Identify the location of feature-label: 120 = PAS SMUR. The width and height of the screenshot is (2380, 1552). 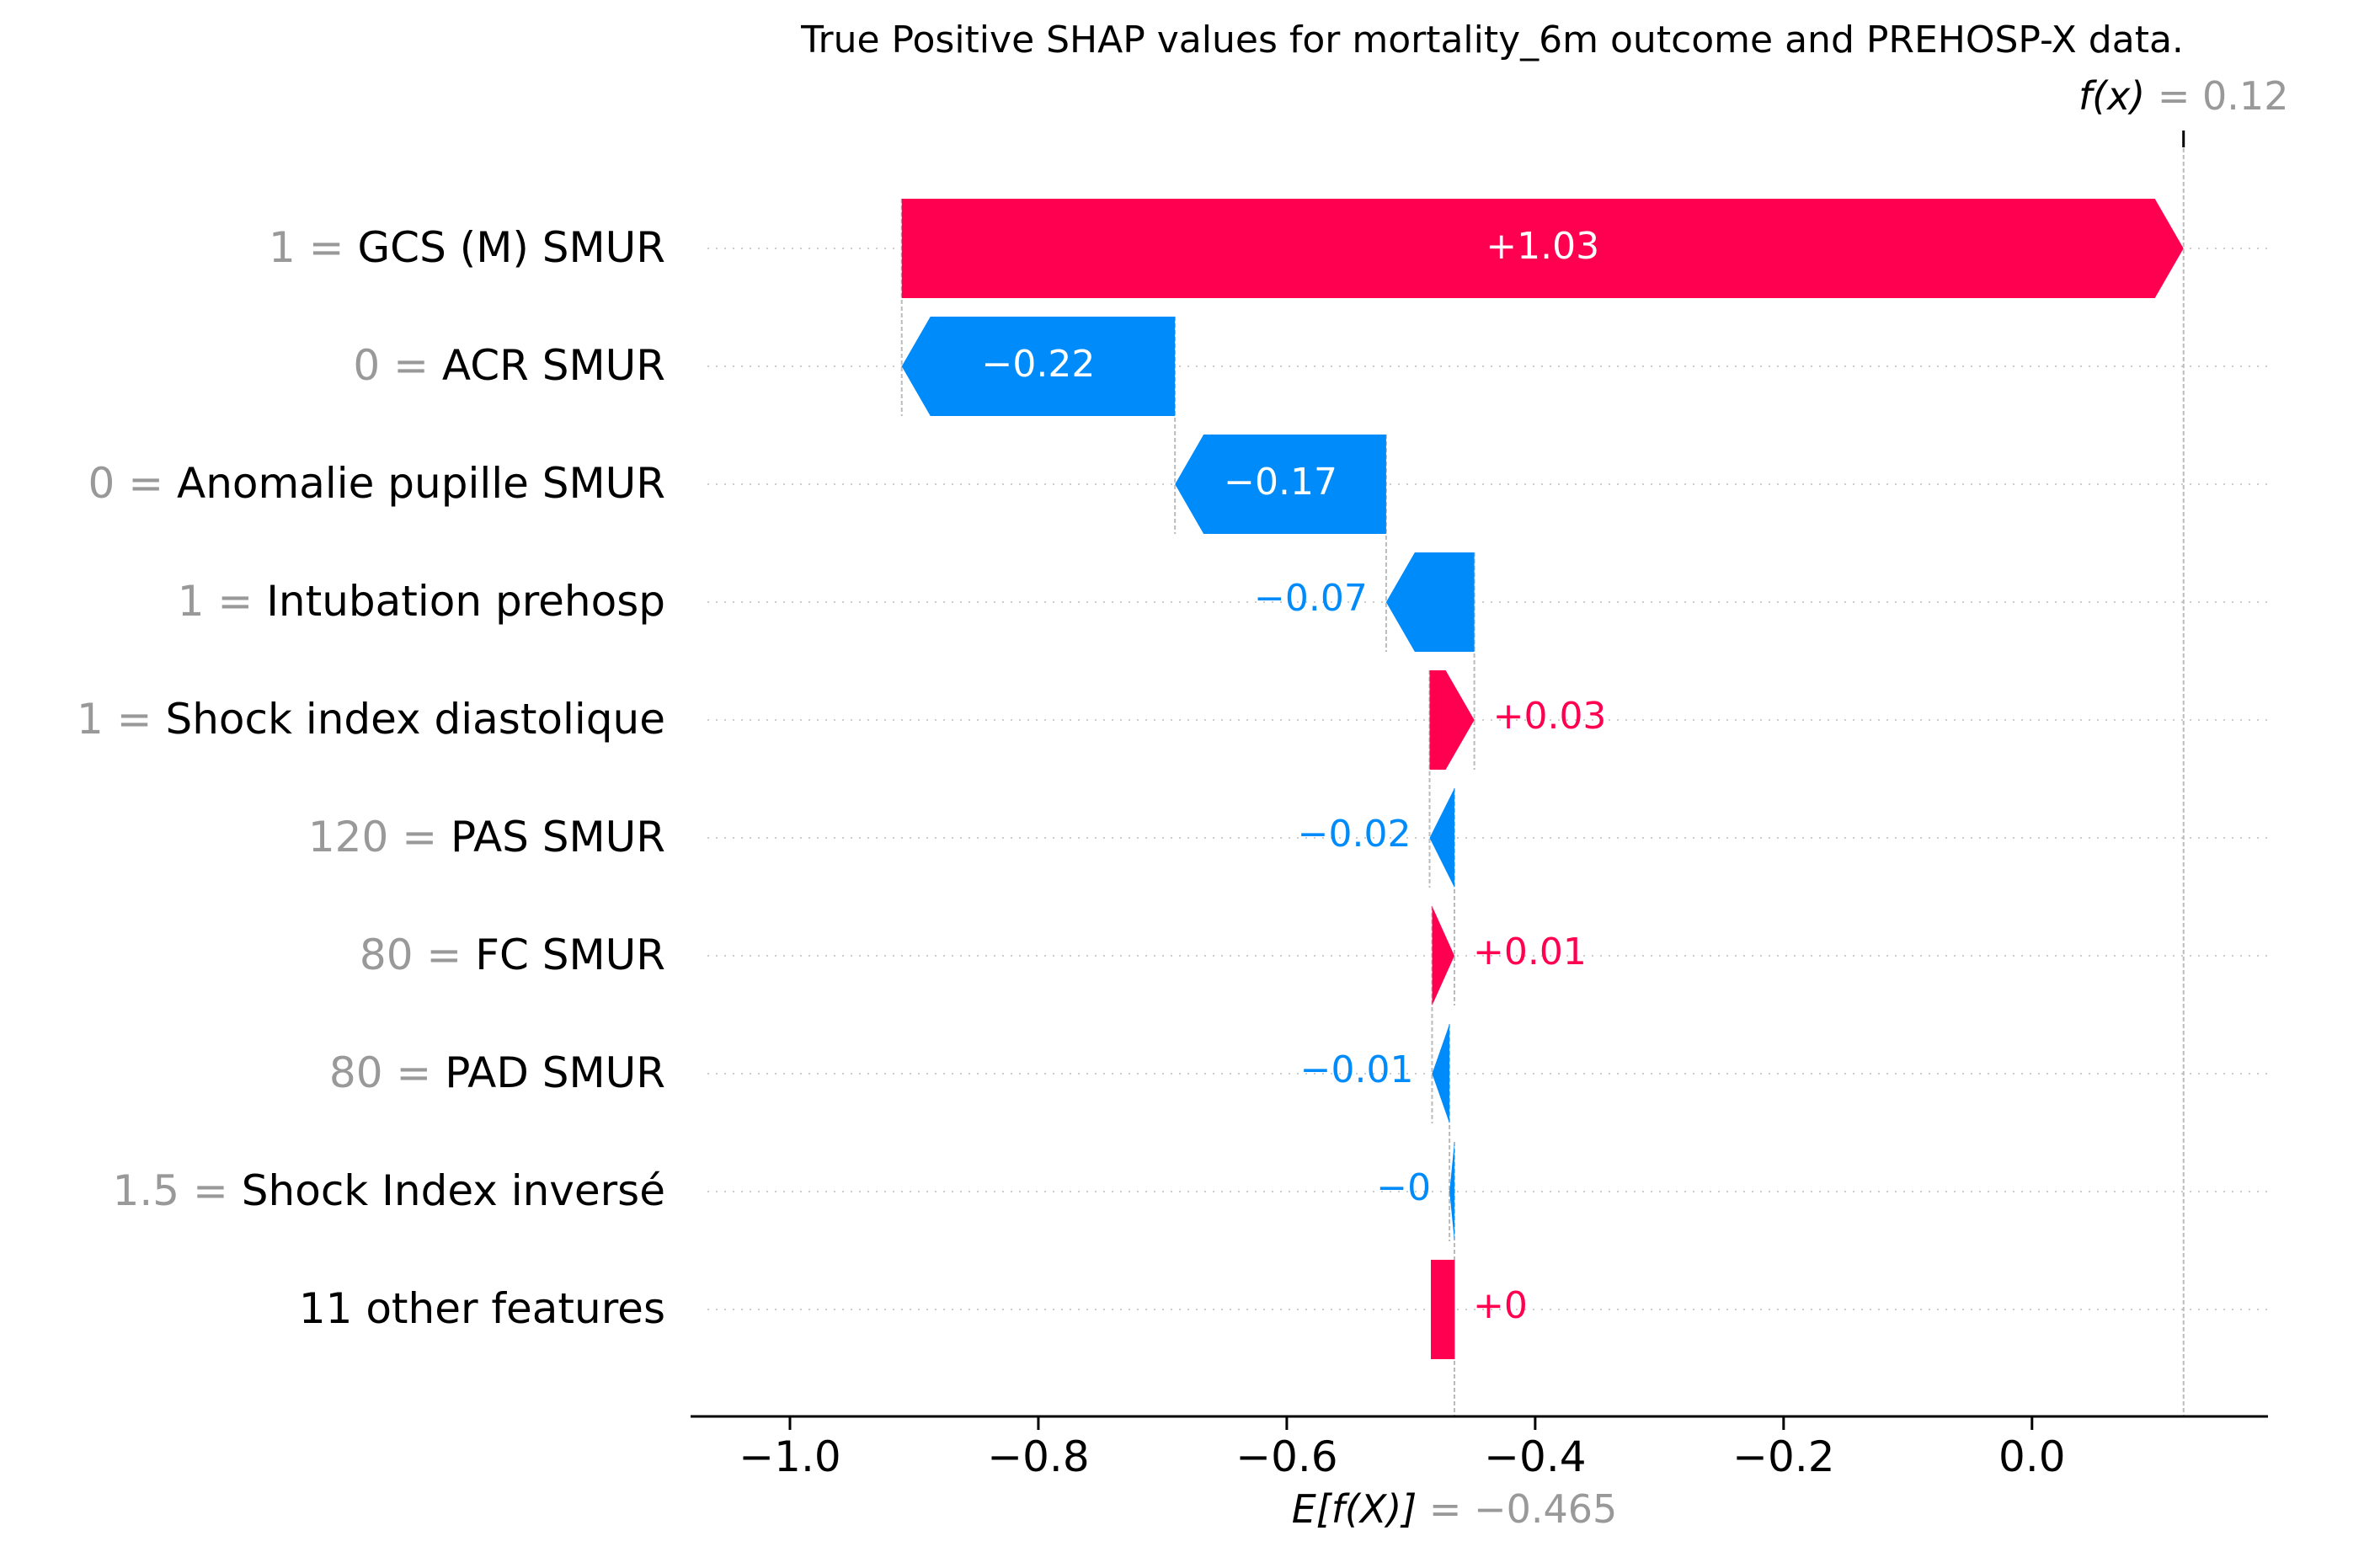
(486, 837).